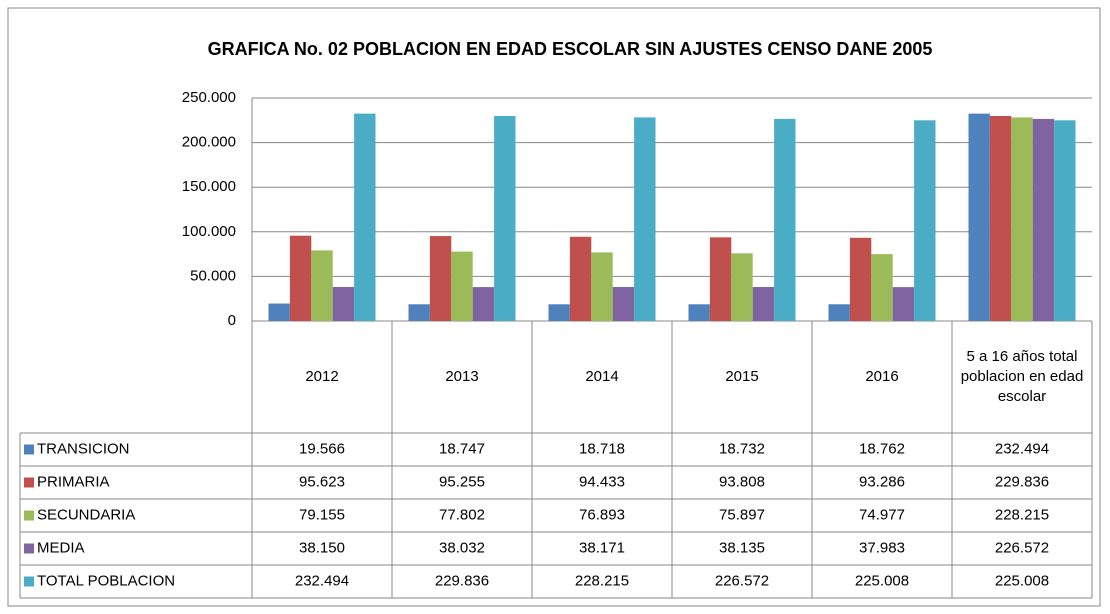 The height and width of the screenshot is (614, 1110). I want to click on table-value: 18.718, so click(602, 448).